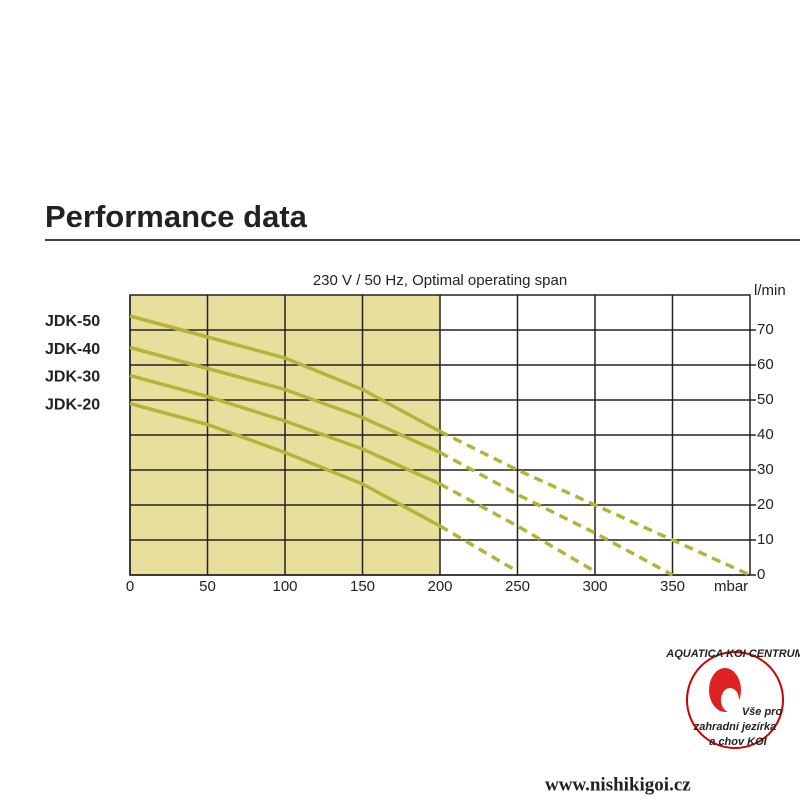  I want to click on logo-slogan: zahradní jezírka, so click(735, 727).